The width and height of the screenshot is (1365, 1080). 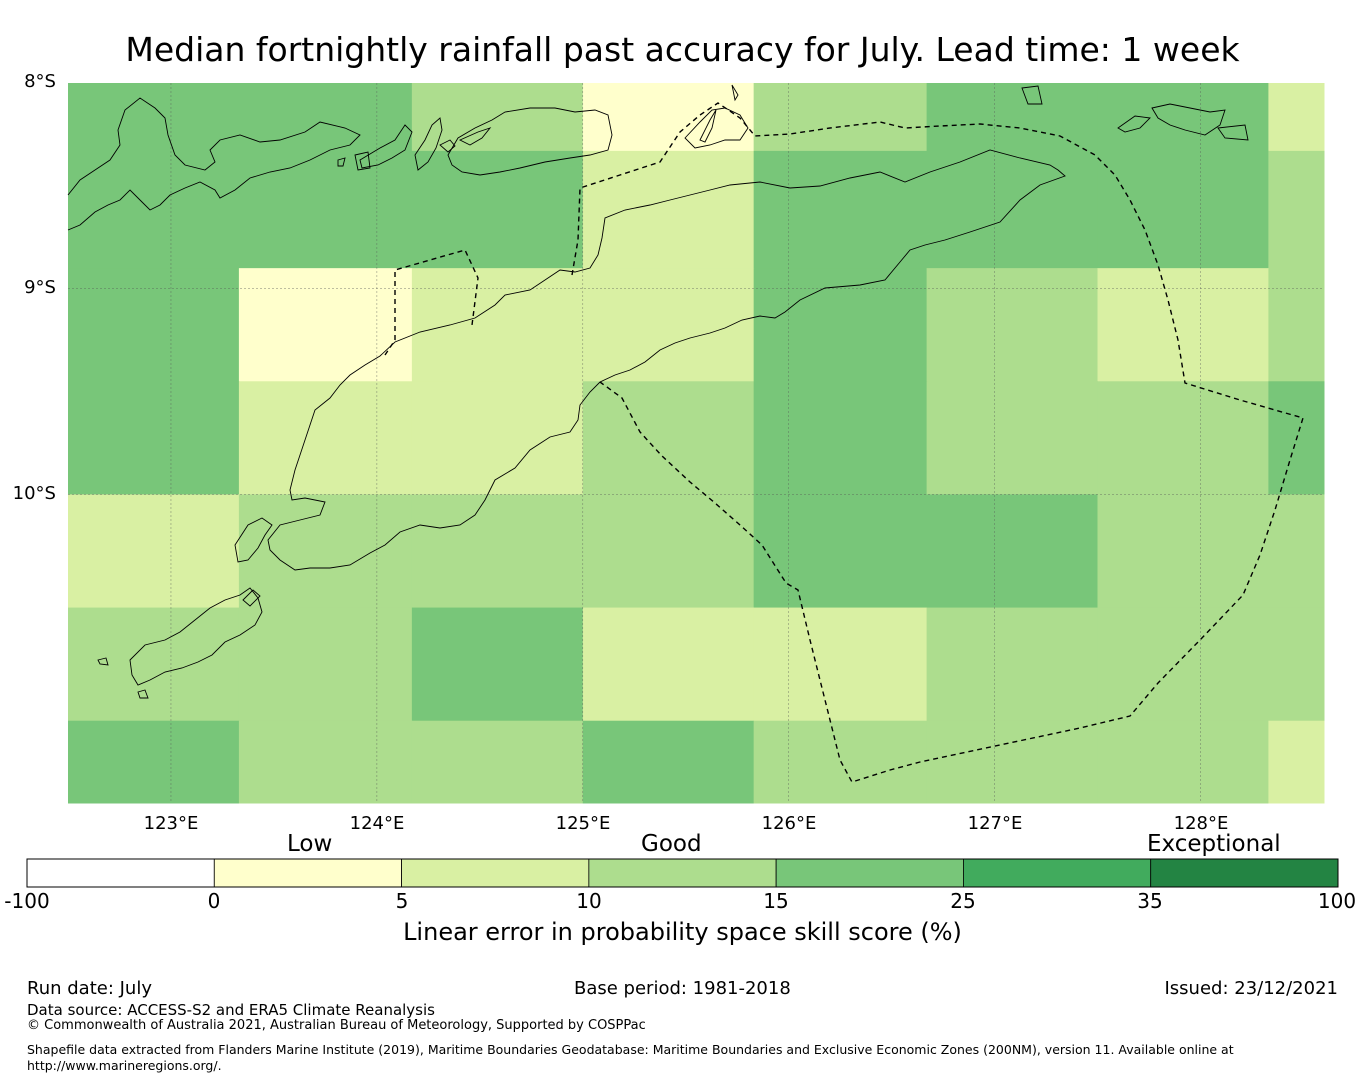 What do you see at coordinates (310, 844) in the screenshot?
I see `category-label-low: Low` at bounding box center [310, 844].